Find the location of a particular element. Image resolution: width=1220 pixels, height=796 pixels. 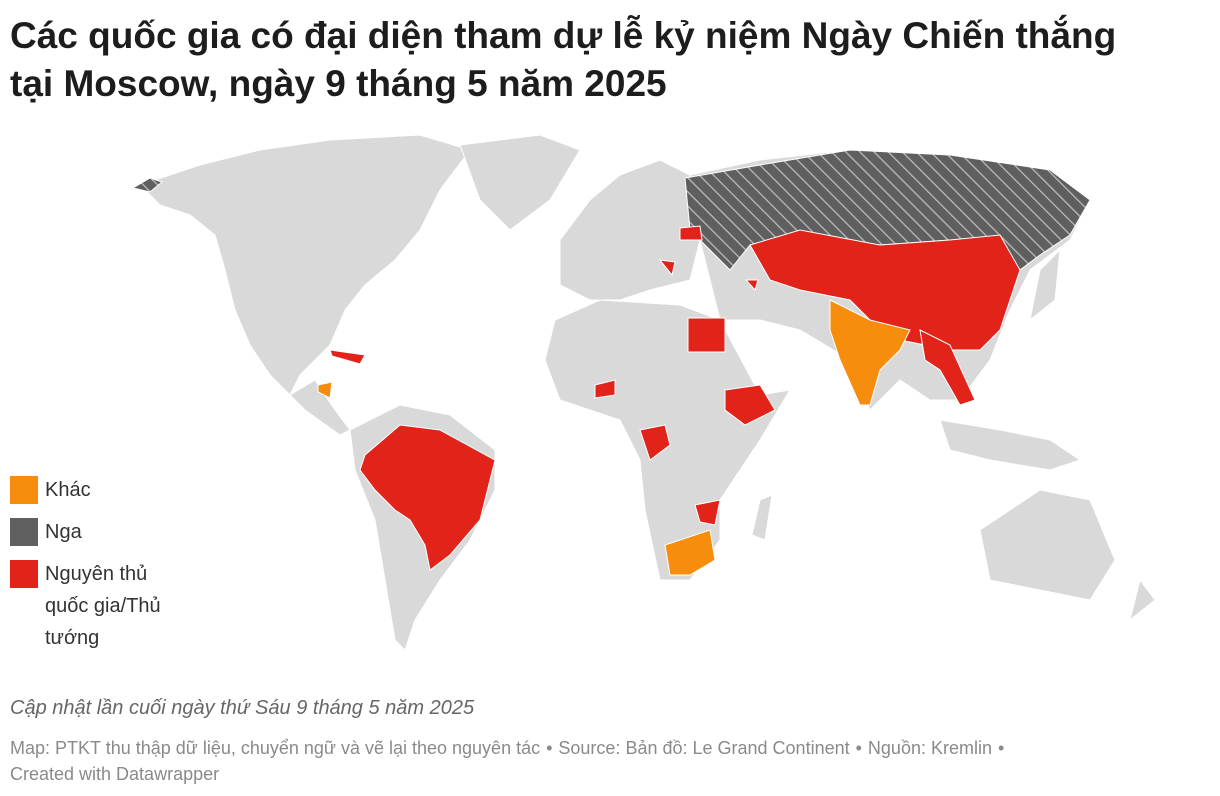

japan is located at coordinates (1045, 285).